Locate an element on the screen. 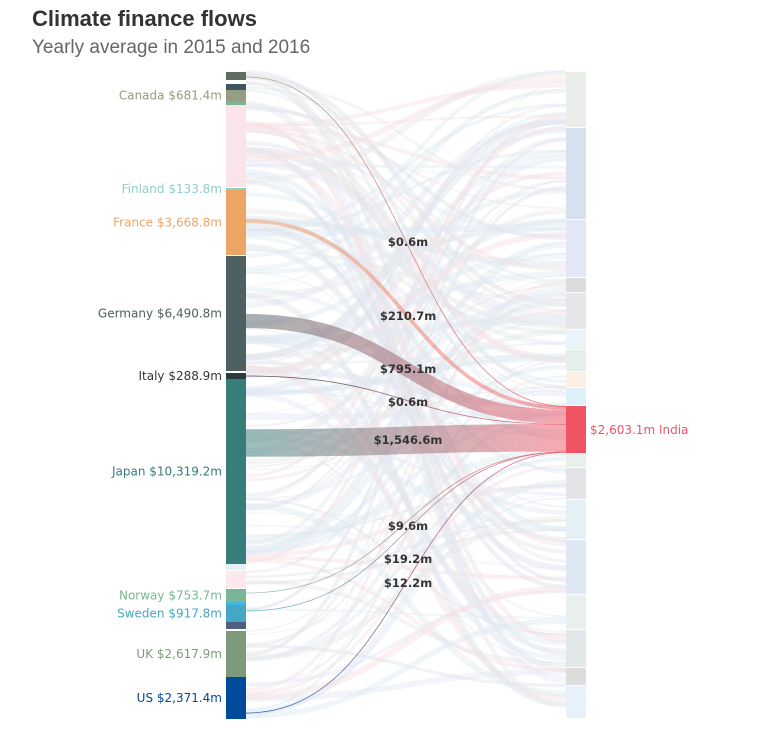 The image size is (777, 739). flow-value-label: $12.2m is located at coordinates (408, 583).